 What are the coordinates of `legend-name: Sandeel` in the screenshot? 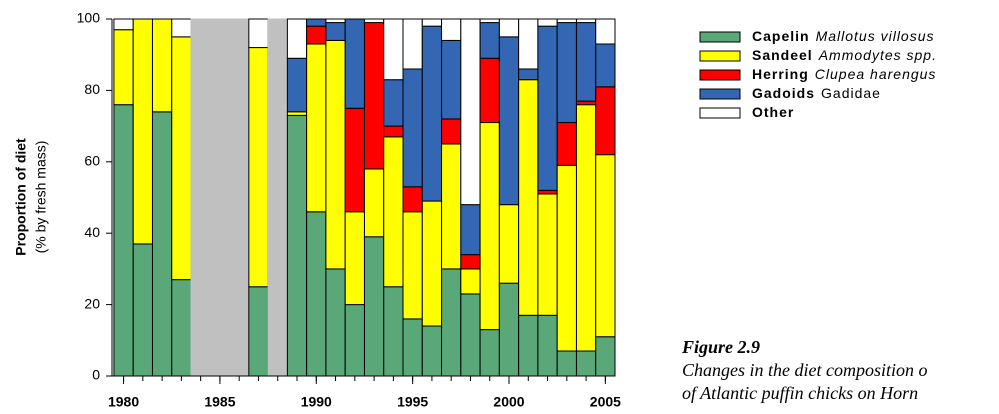 It's located at (782, 55).